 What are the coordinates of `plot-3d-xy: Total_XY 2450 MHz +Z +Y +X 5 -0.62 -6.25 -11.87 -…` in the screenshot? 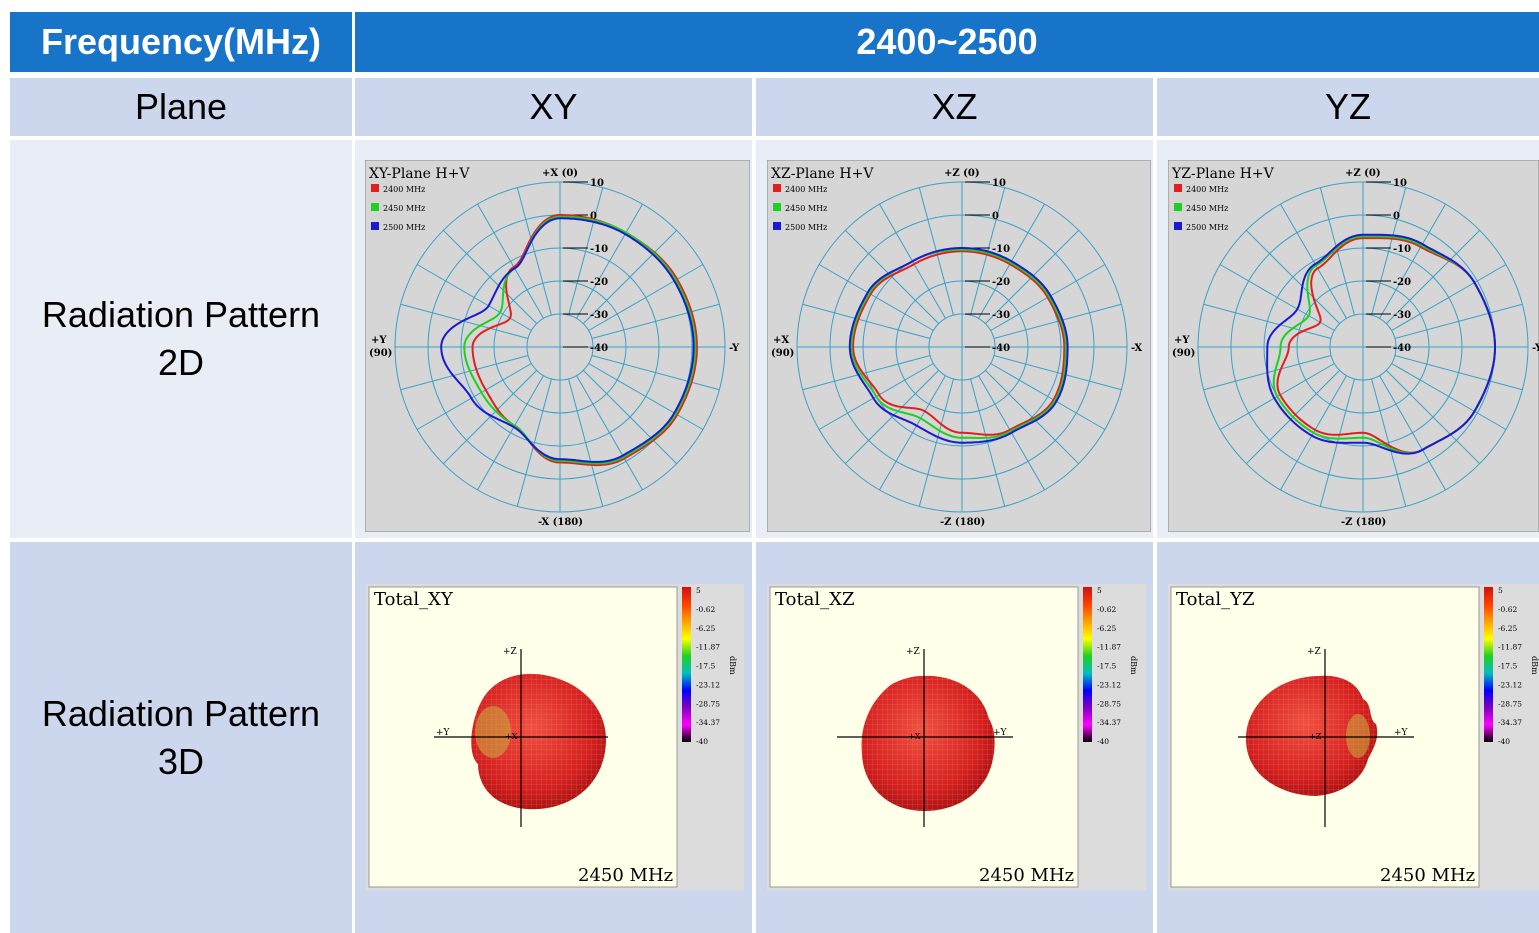 It's located at (555, 737).